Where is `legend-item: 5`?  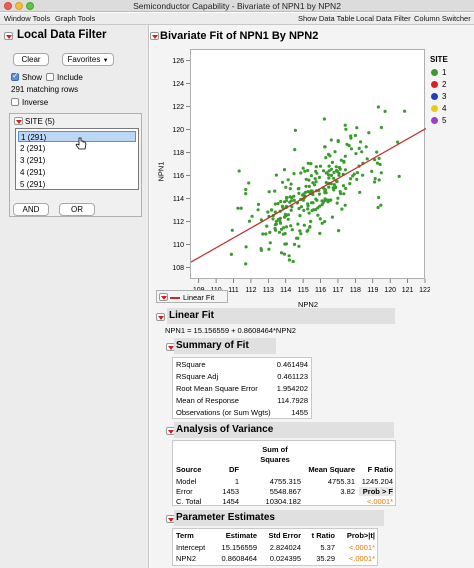 legend-item: 5 is located at coordinates (450, 120).